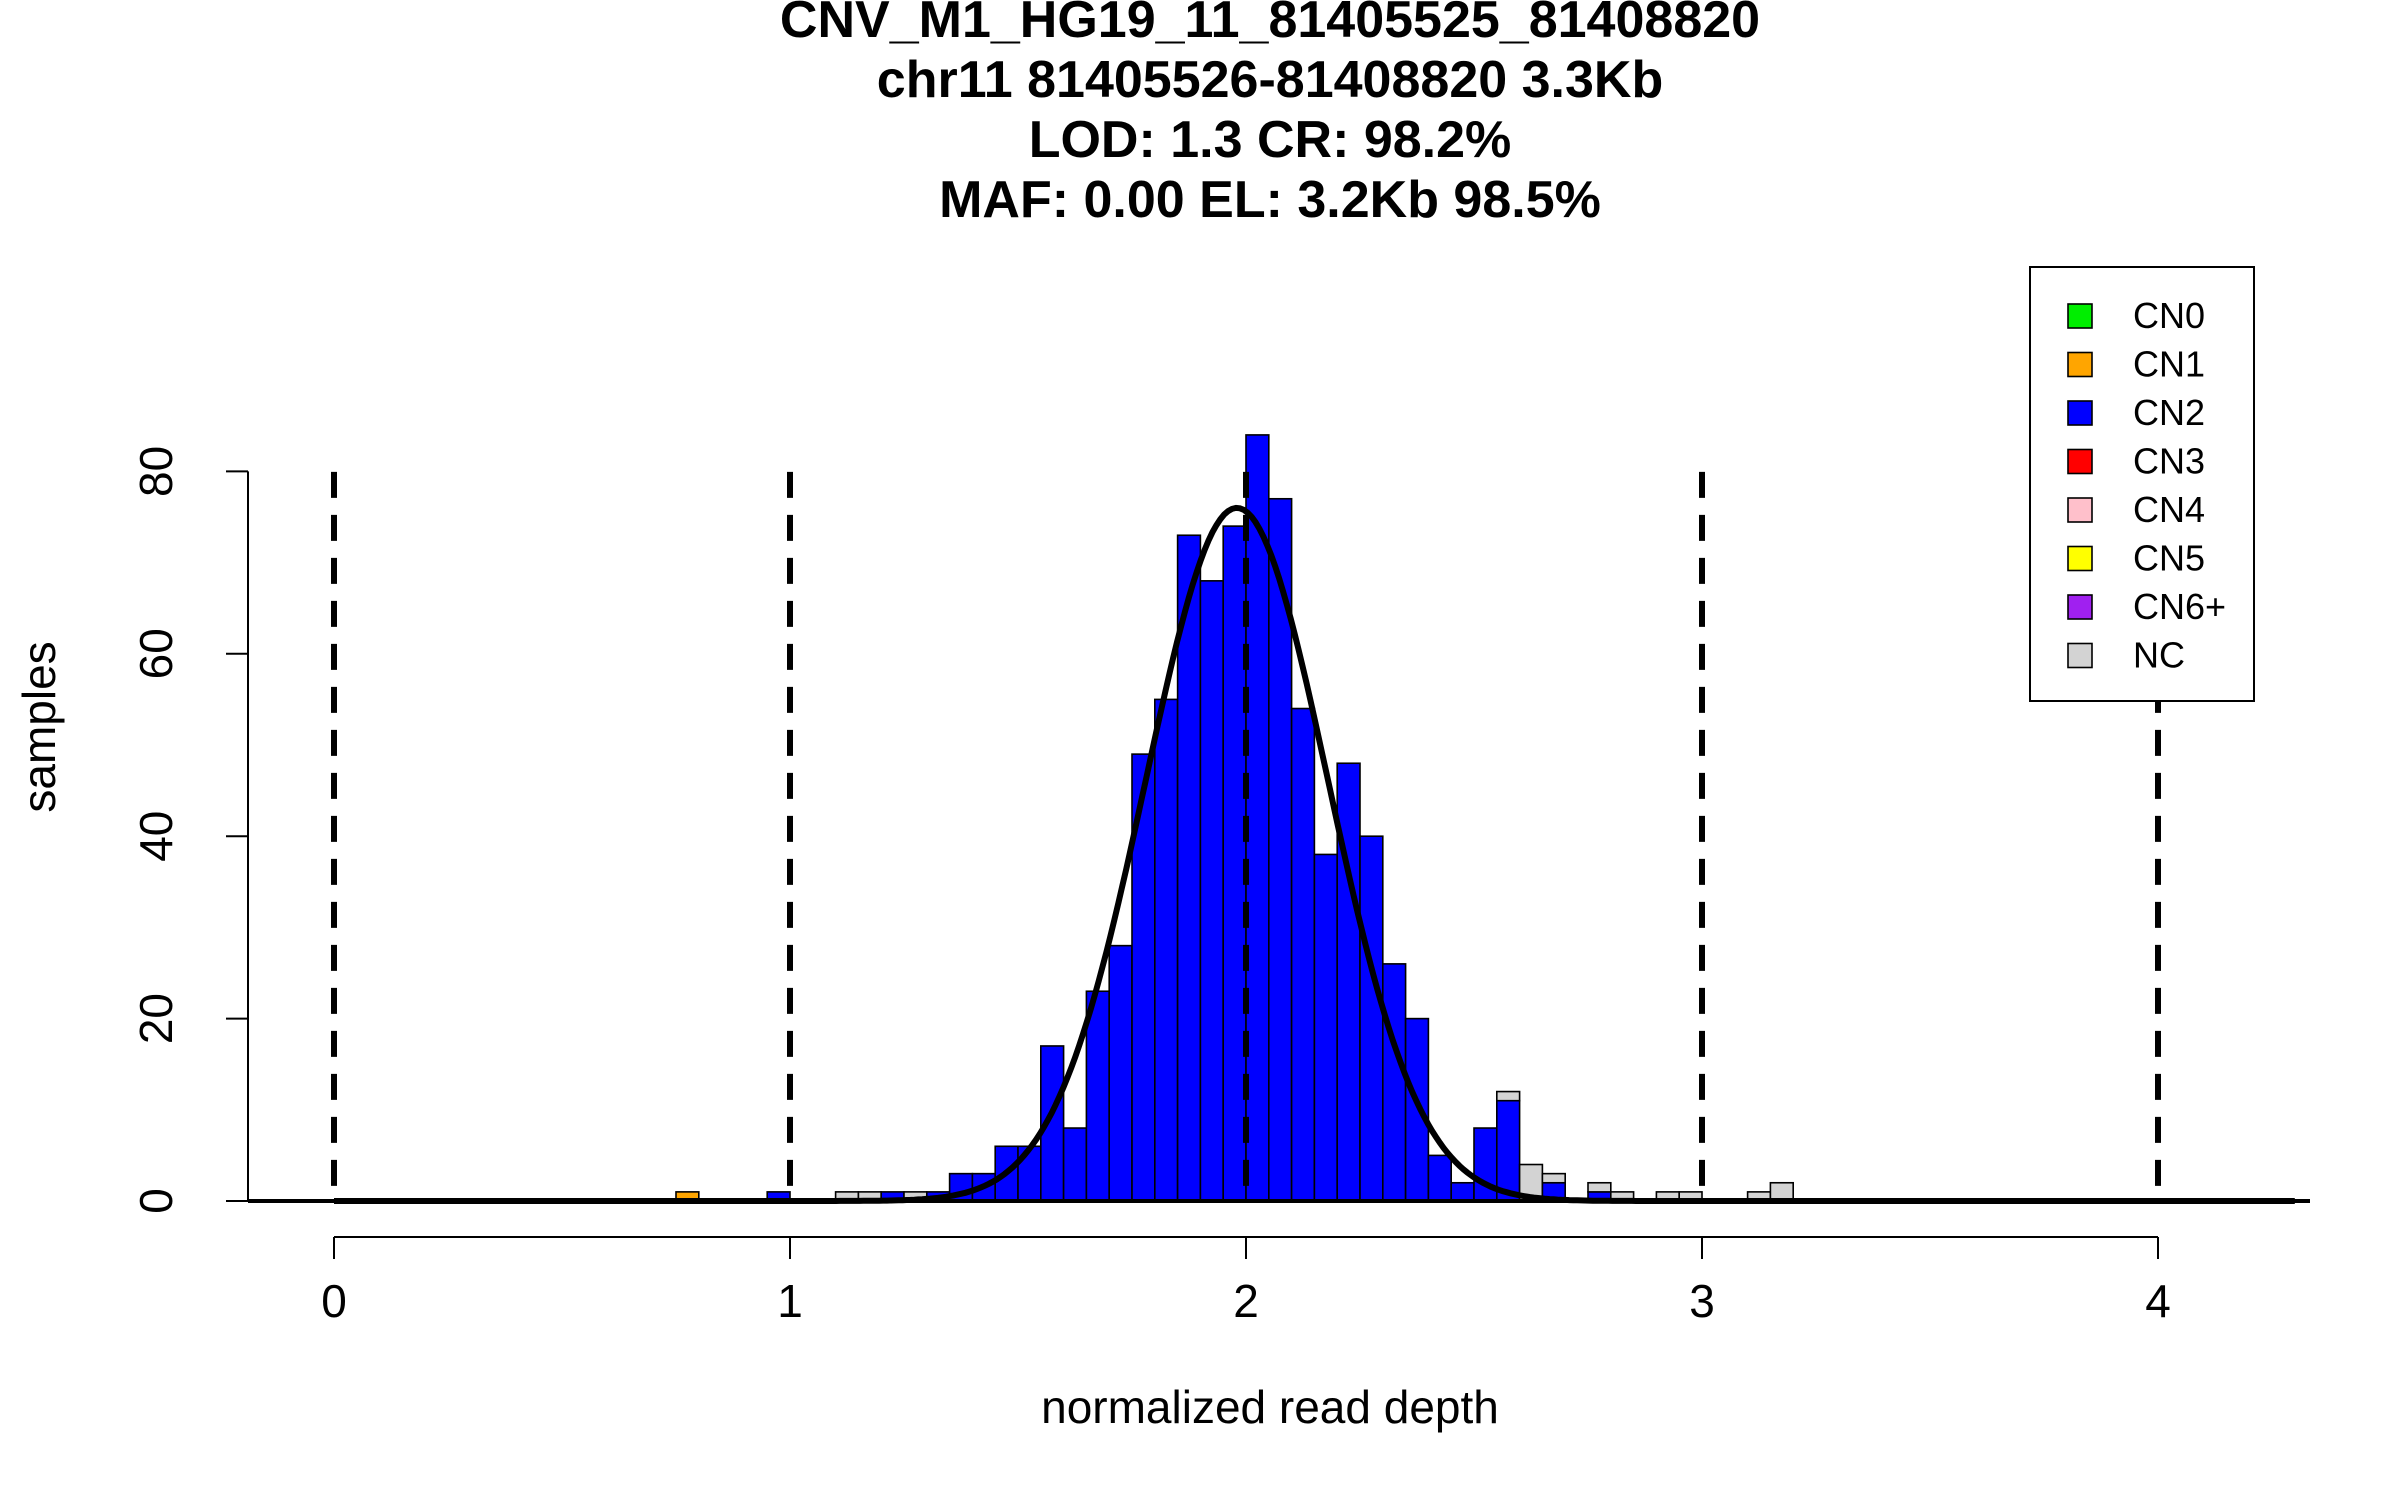  I want to click on y-tick-label-20: 20, so click(156, 1018).